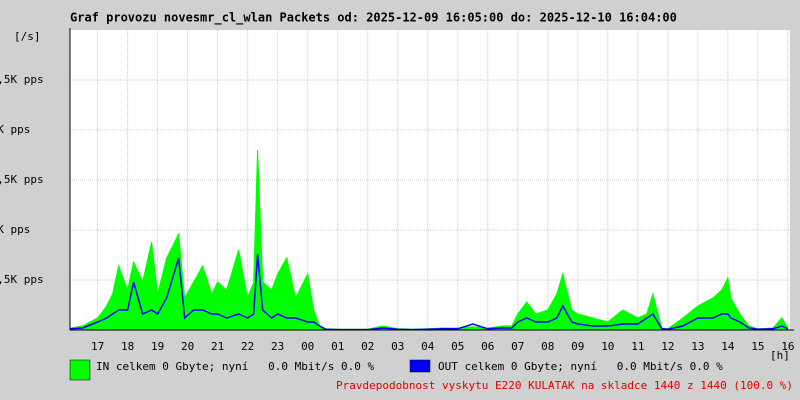 This screenshot has height=400, width=800. Describe the element at coordinates (428, 346) in the screenshot. I see `x-tick-label: 04` at that location.